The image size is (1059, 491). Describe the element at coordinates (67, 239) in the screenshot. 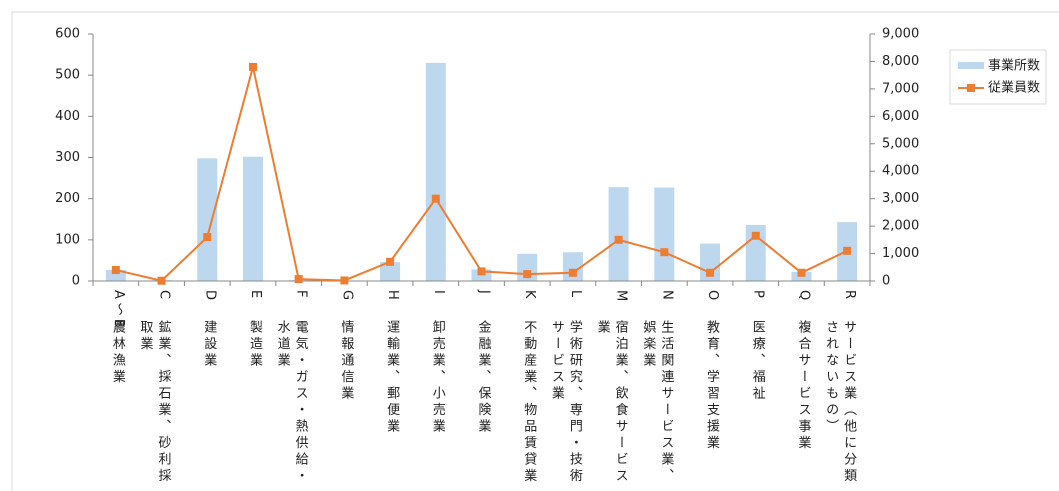

I see `y-tick-label: 100` at that location.